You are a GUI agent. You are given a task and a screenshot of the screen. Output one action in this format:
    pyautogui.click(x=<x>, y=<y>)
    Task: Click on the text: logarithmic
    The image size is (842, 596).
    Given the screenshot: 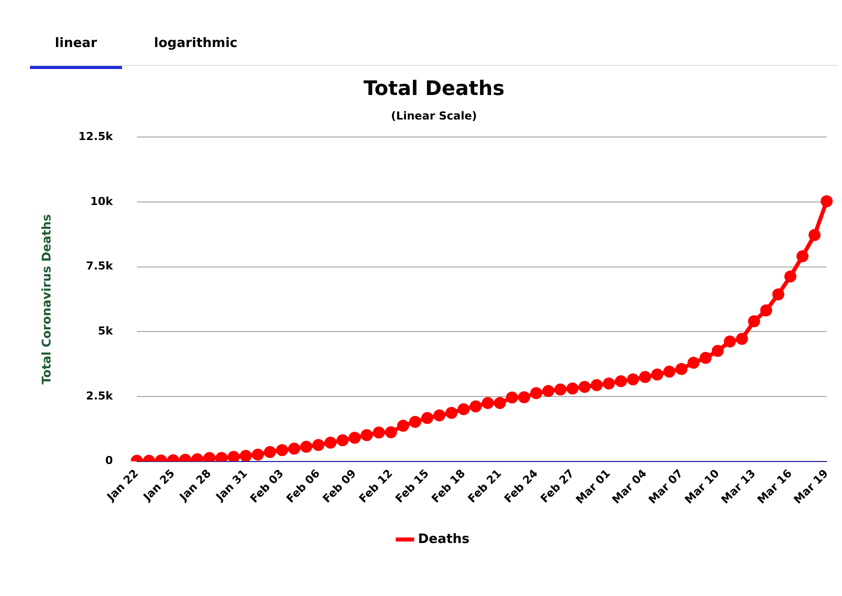 What is the action you would take?
    pyautogui.click(x=196, y=44)
    